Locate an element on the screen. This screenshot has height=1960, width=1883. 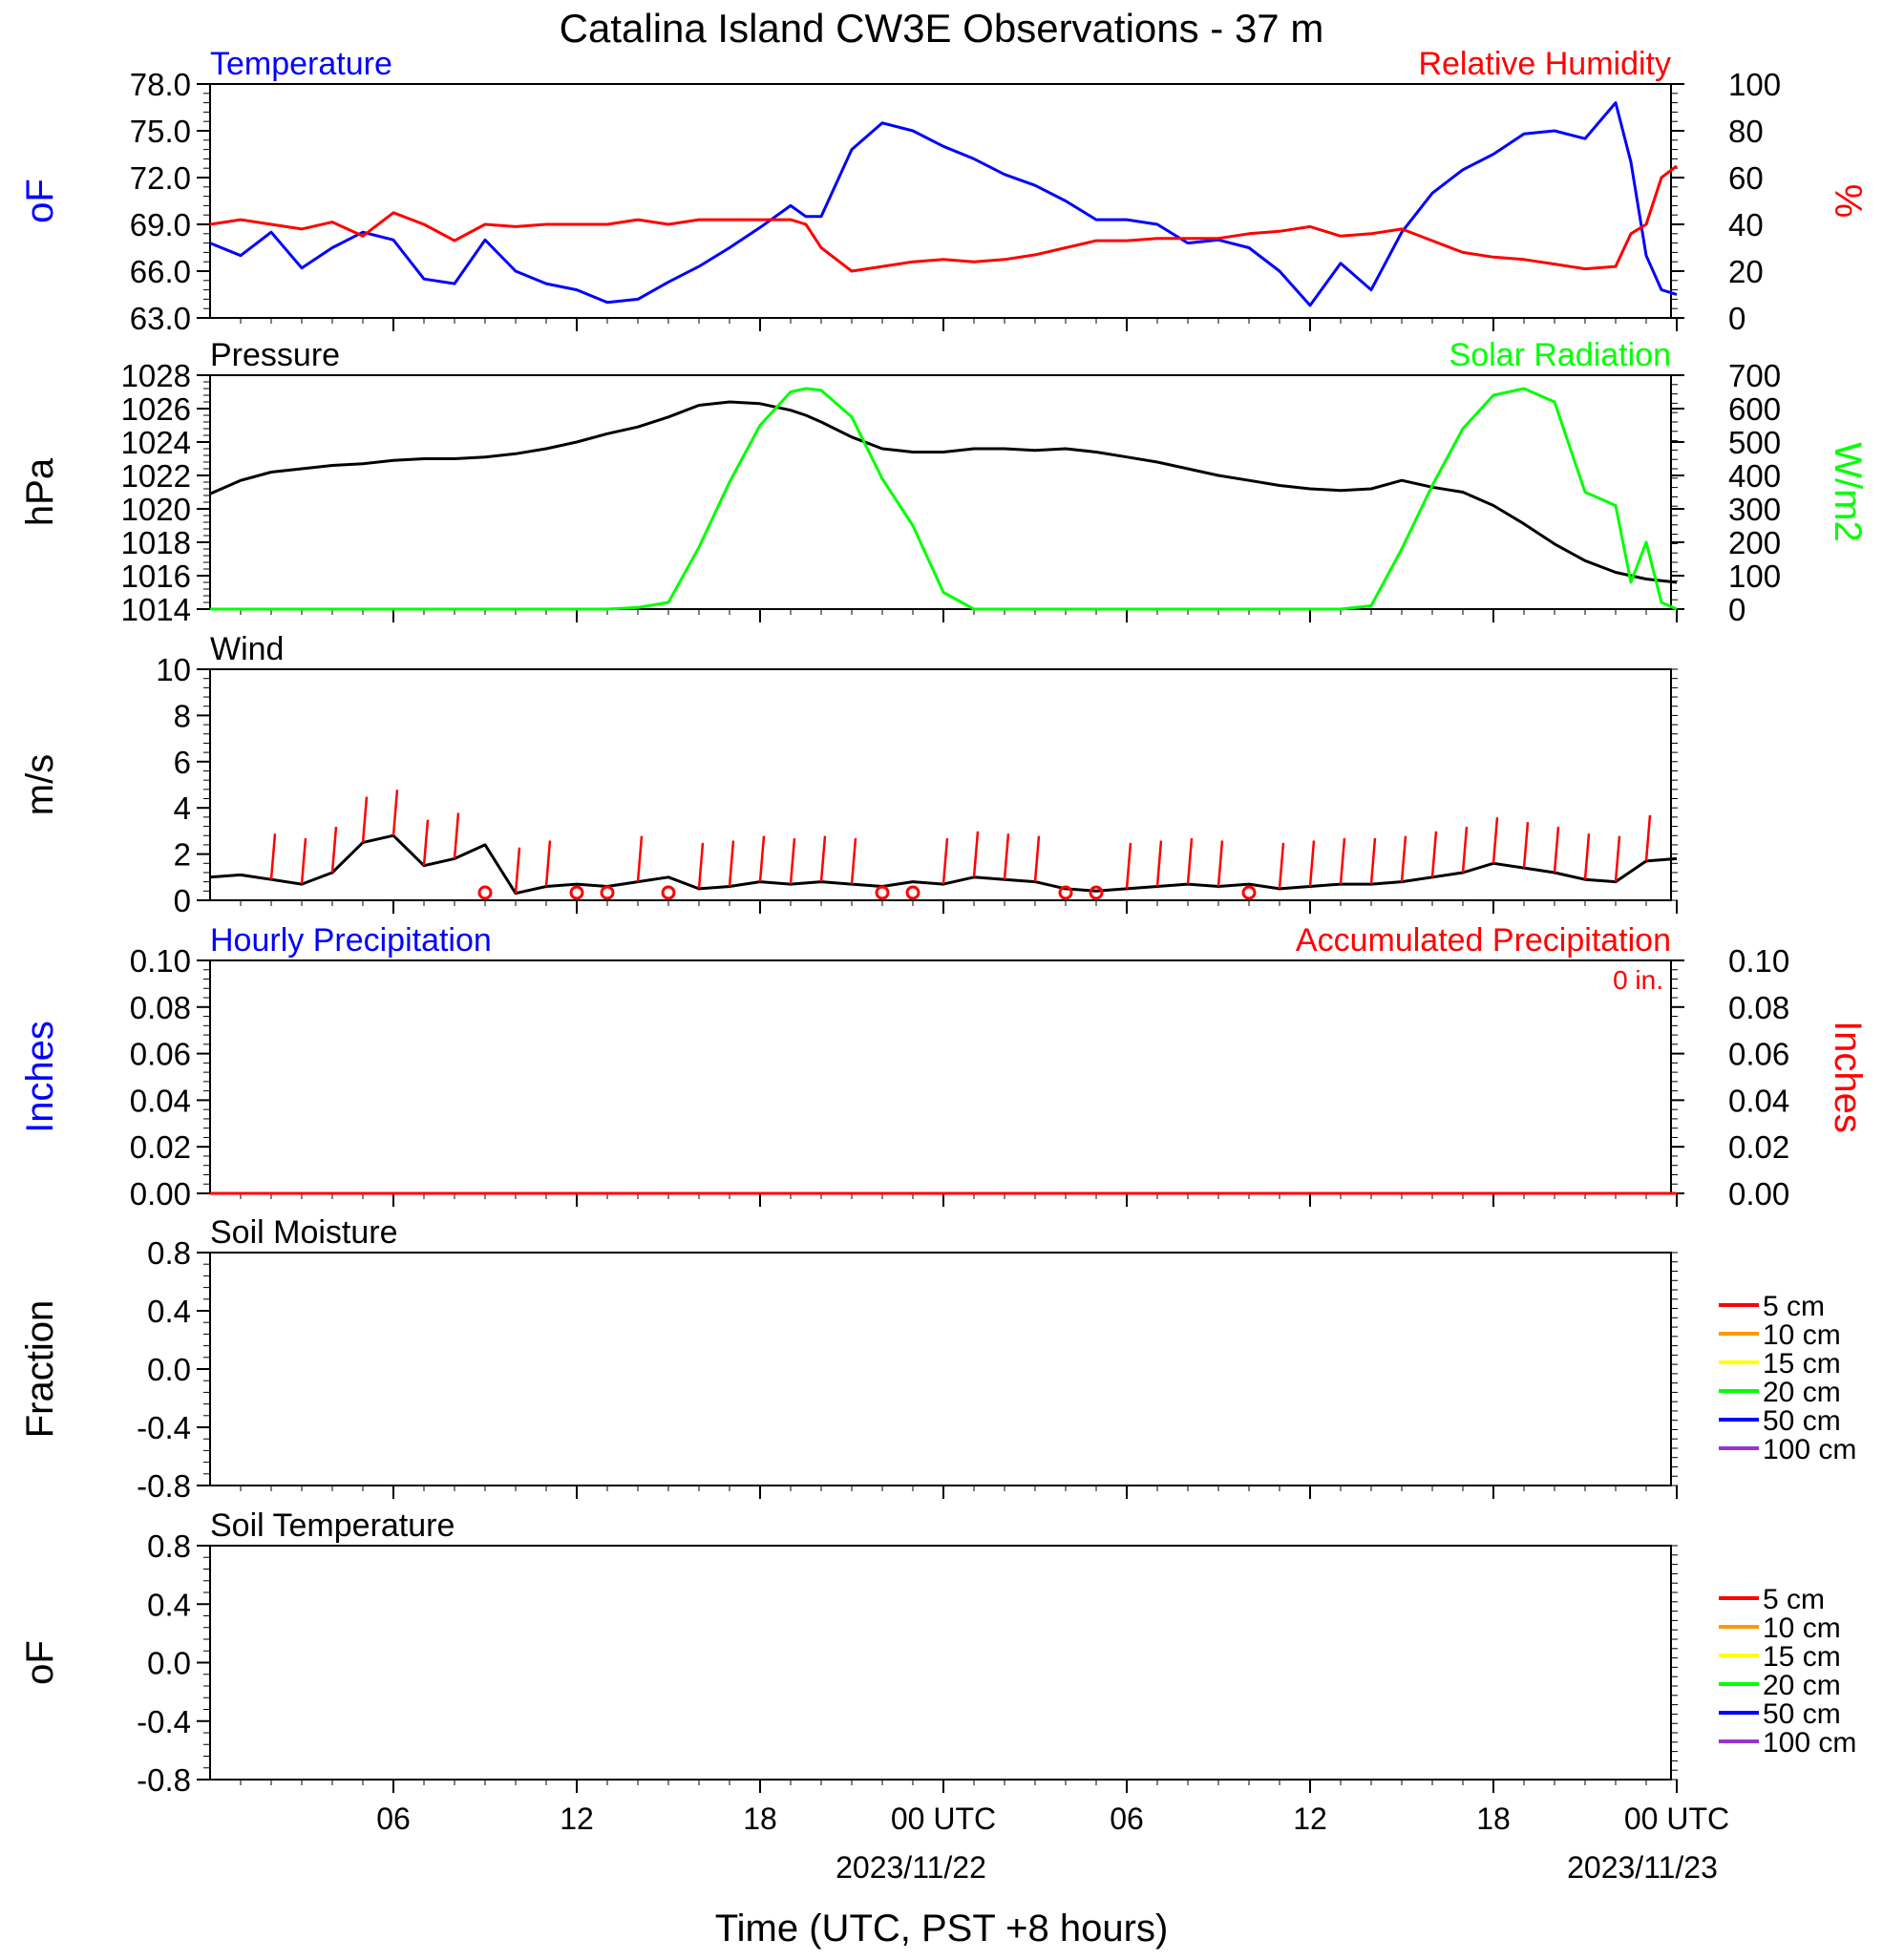
y-left-tick-label: 10 is located at coordinates (173, 669).